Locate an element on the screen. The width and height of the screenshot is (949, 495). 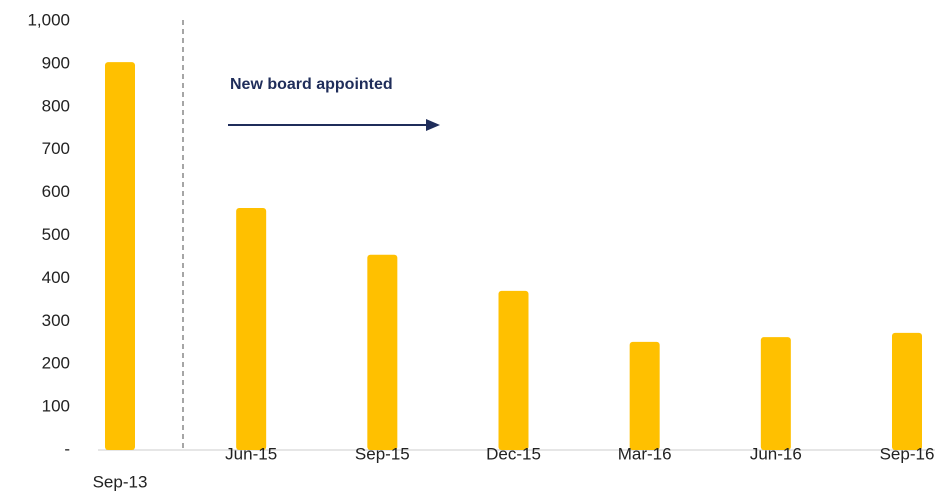
x-tick-label: Jun-15 is located at coordinates (251, 453).